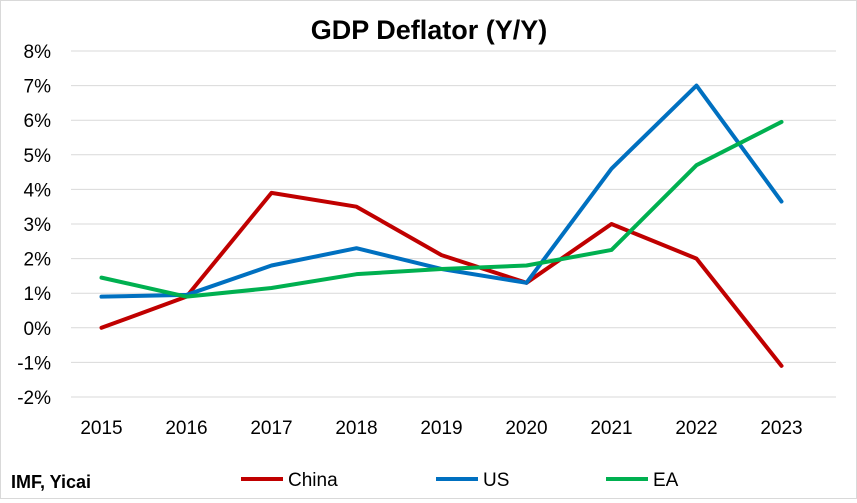 Image resolution: width=857 pixels, height=503 pixels. What do you see at coordinates (38, 190) in the screenshot?
I see `y-tick-label: 4%` at bounding box center [38, 190].